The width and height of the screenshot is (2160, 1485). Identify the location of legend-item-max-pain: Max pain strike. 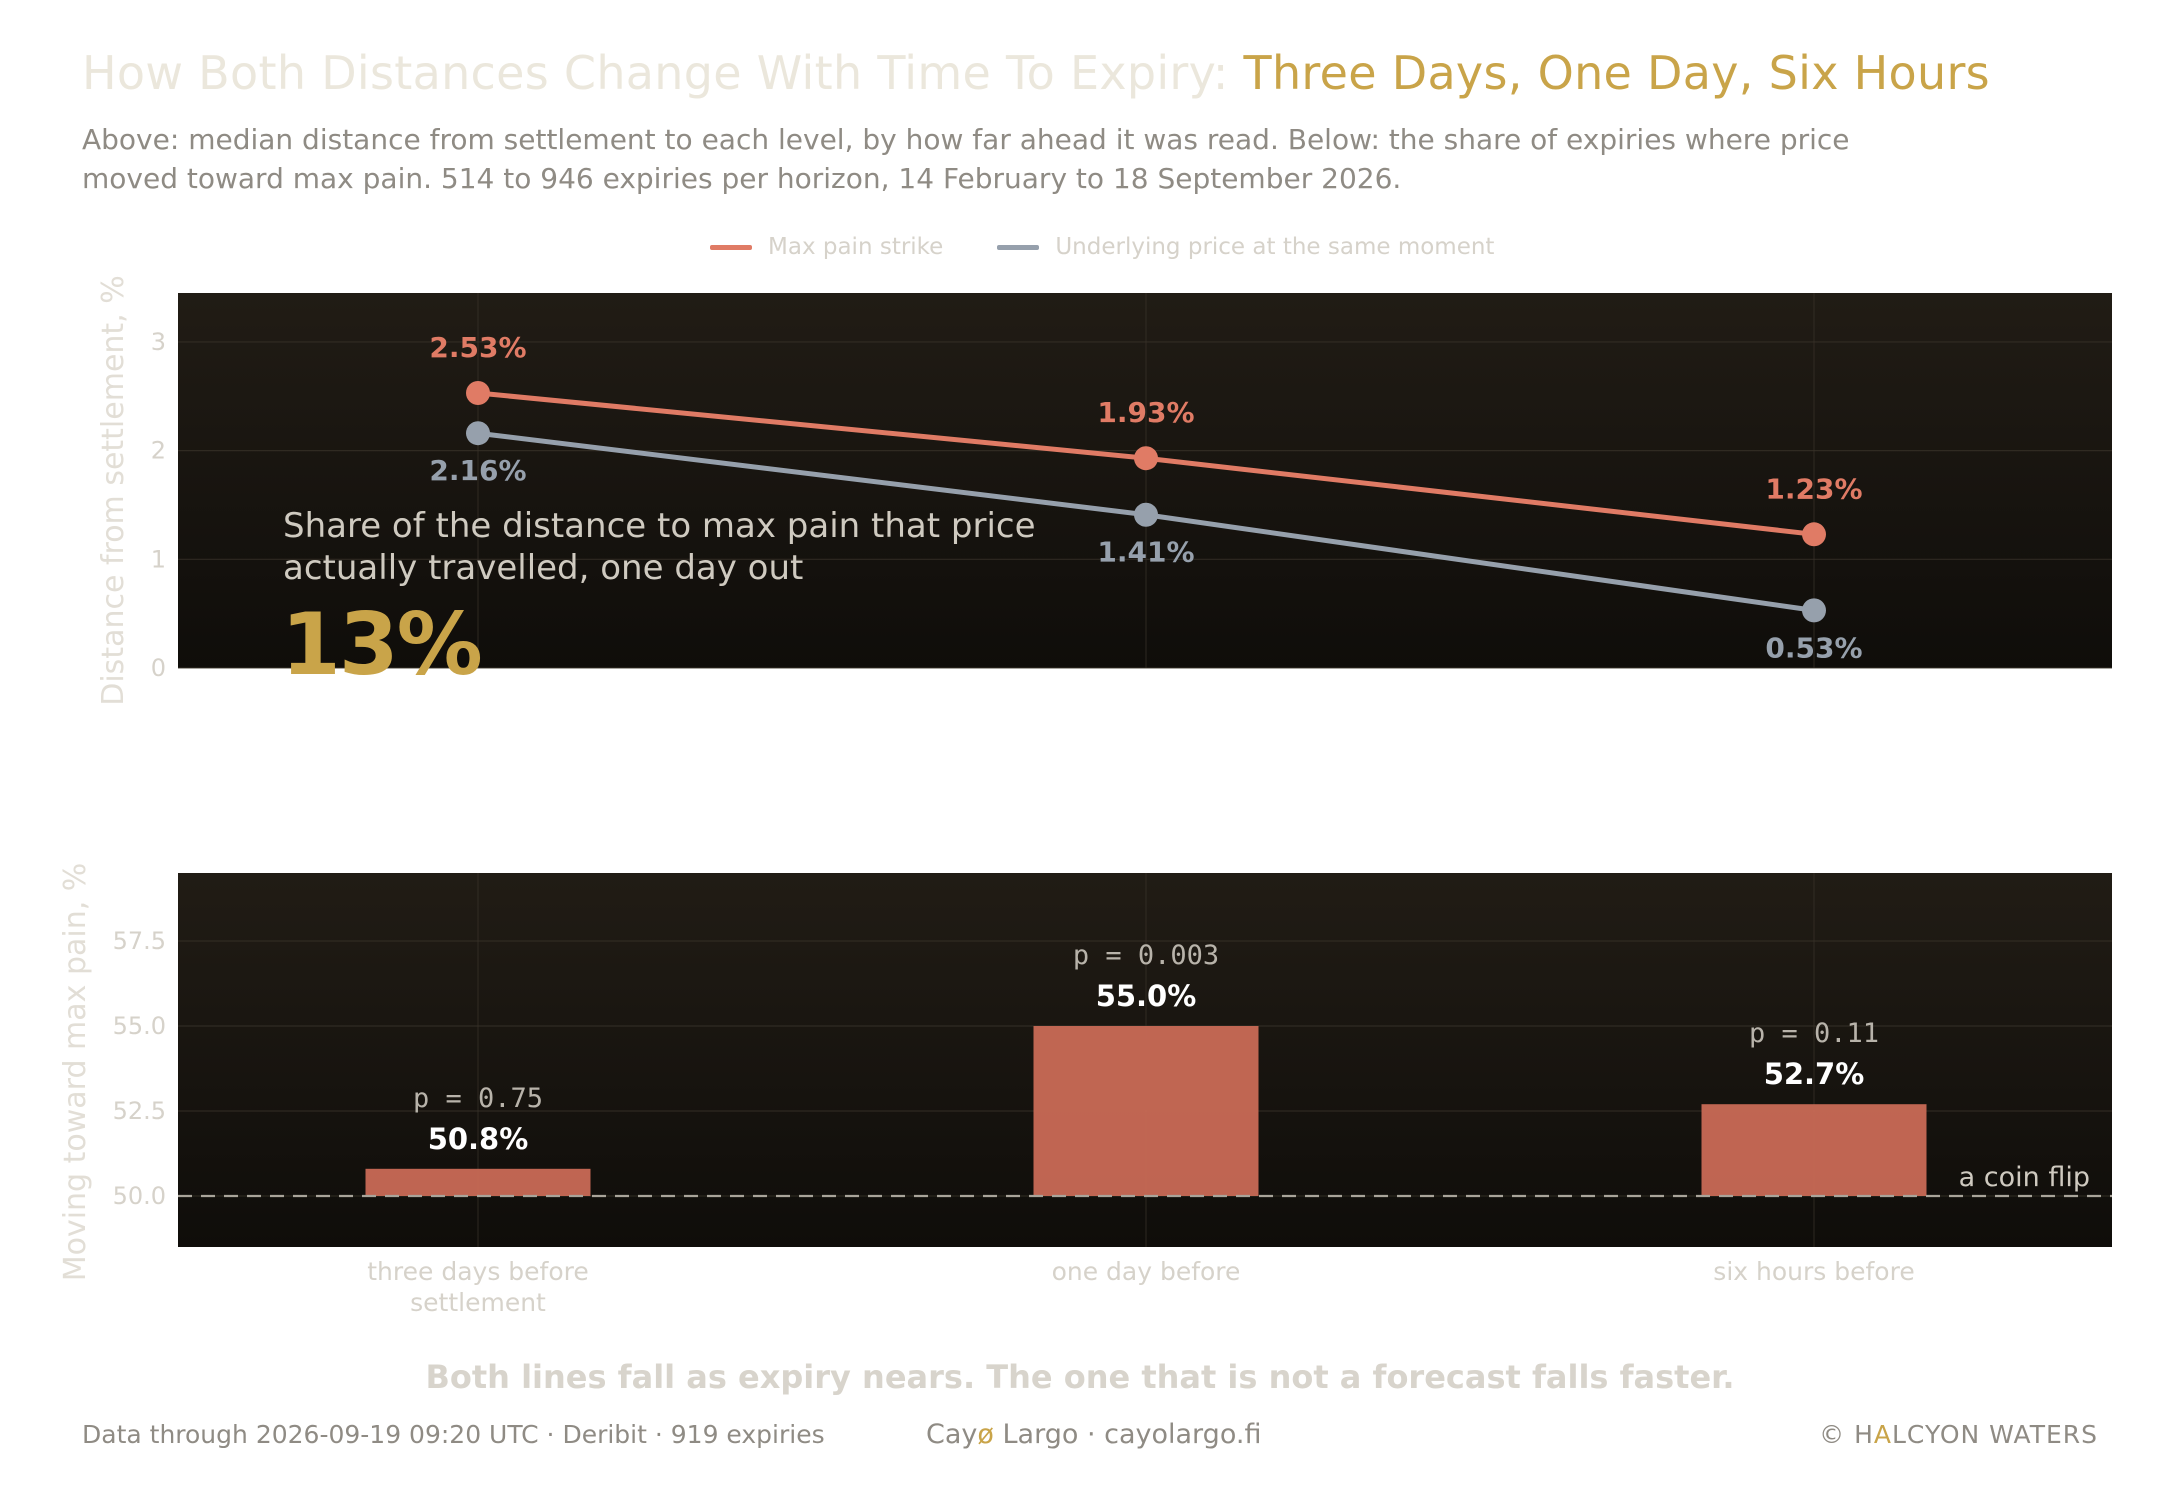
(826, 247).